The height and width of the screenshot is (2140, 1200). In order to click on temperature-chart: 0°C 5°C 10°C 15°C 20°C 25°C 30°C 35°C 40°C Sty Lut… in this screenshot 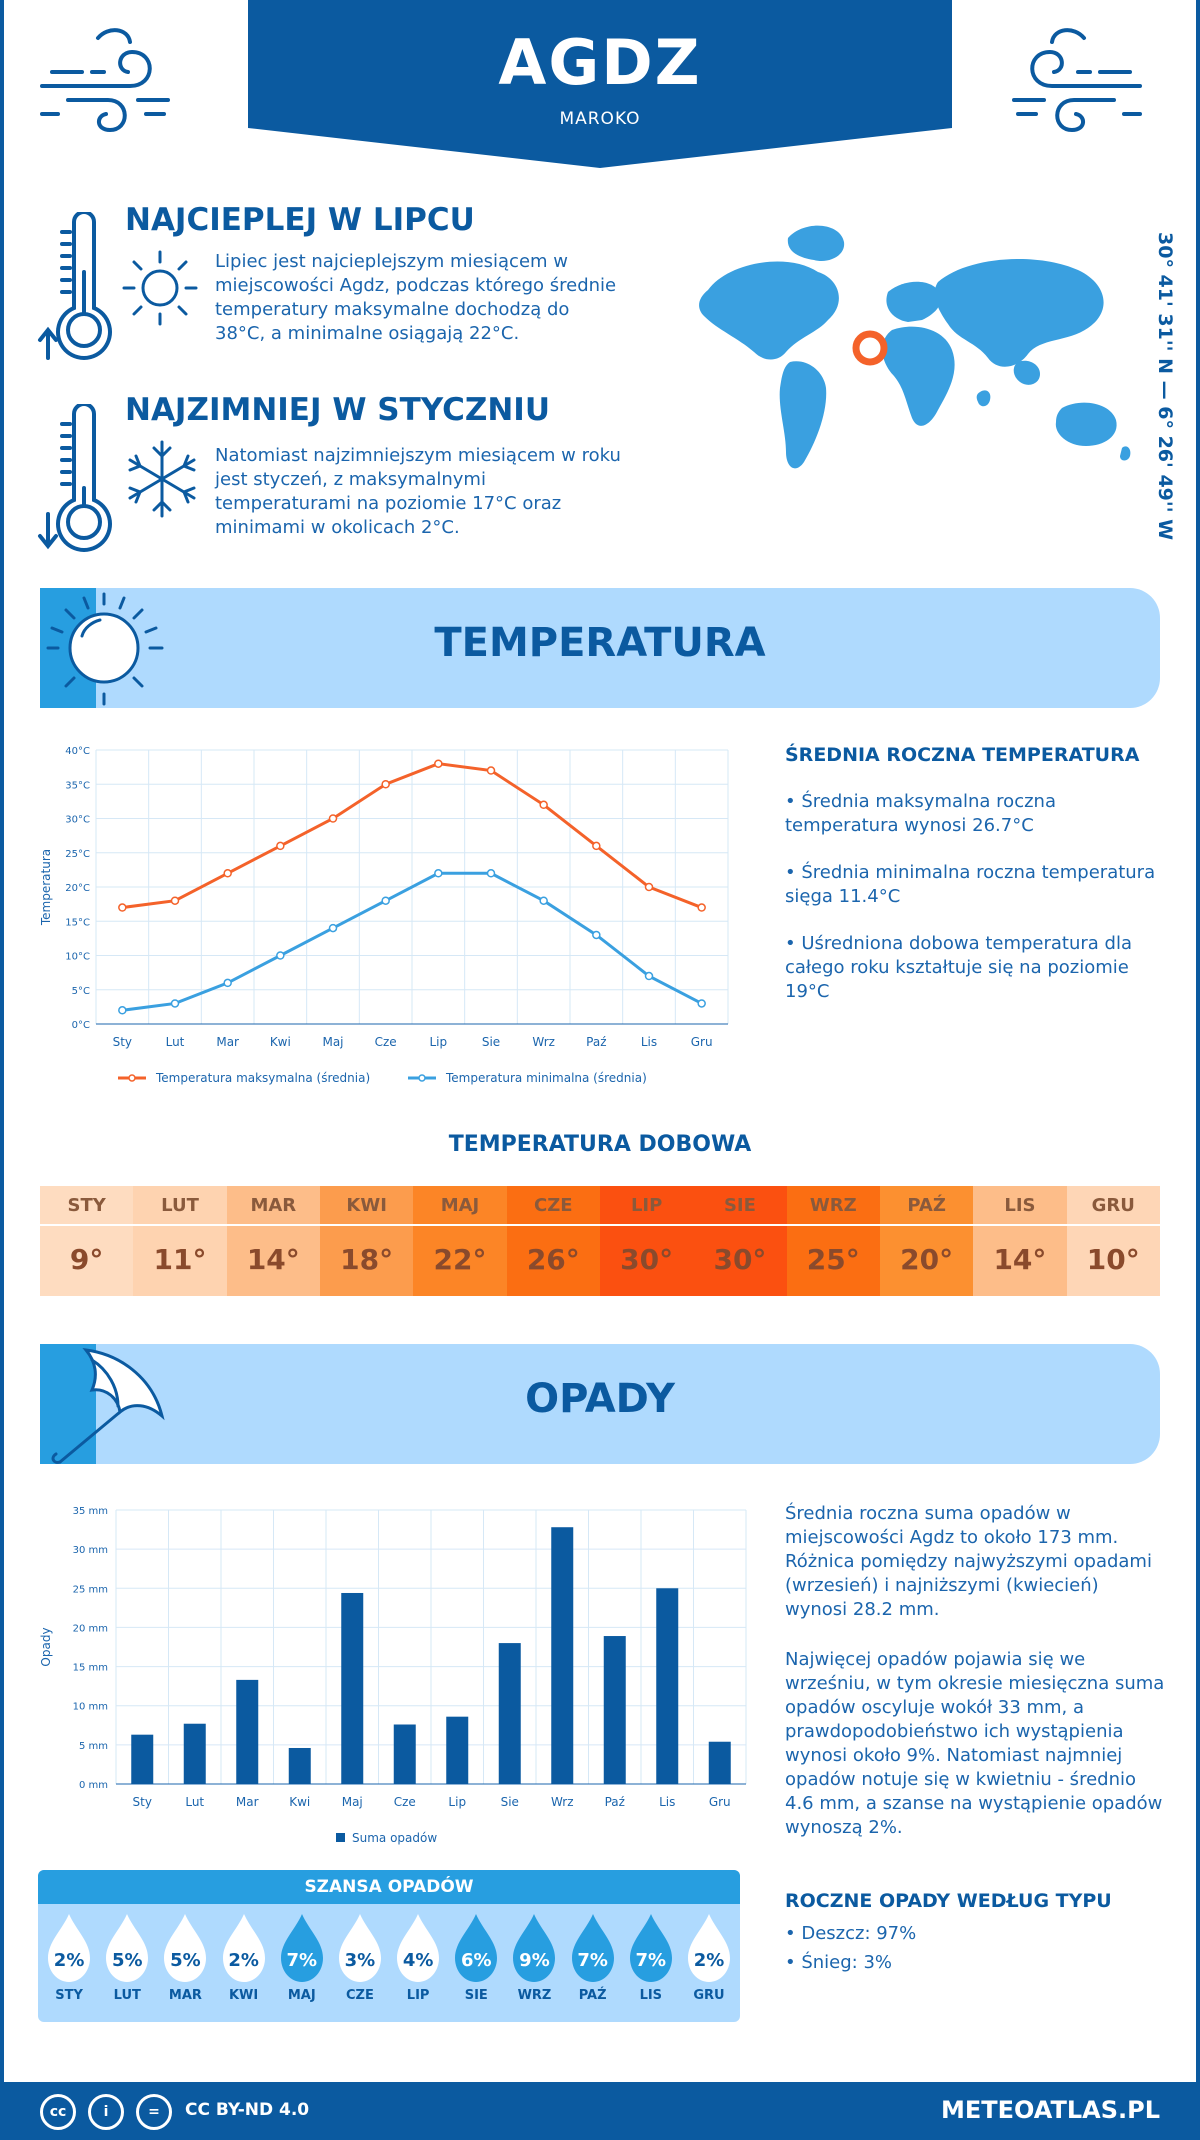, I will do `click(384, 915)`.